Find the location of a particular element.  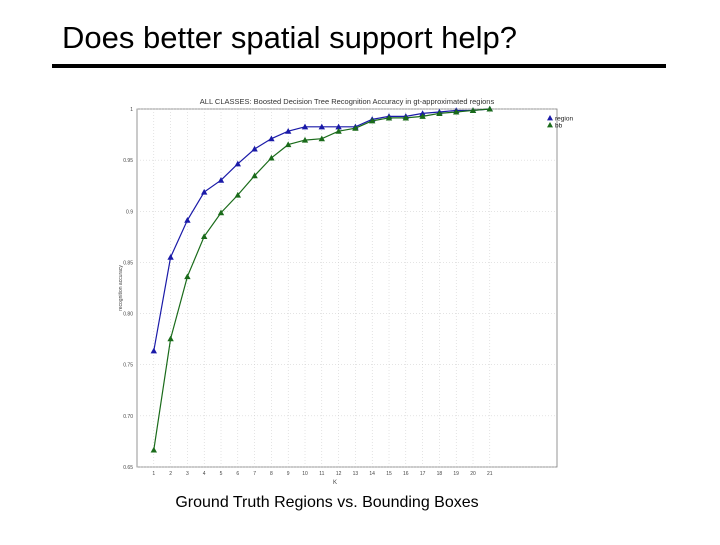

x-tick-label: 6 is located at coordinates (237, 474).